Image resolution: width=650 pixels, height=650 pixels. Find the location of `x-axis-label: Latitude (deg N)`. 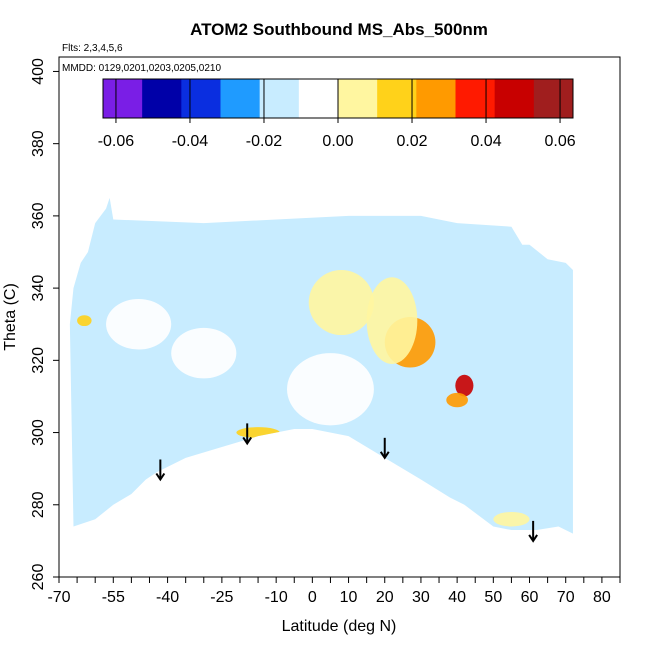

x-axis-label: Latitude (deg N) is located at coordinates (339, 626).